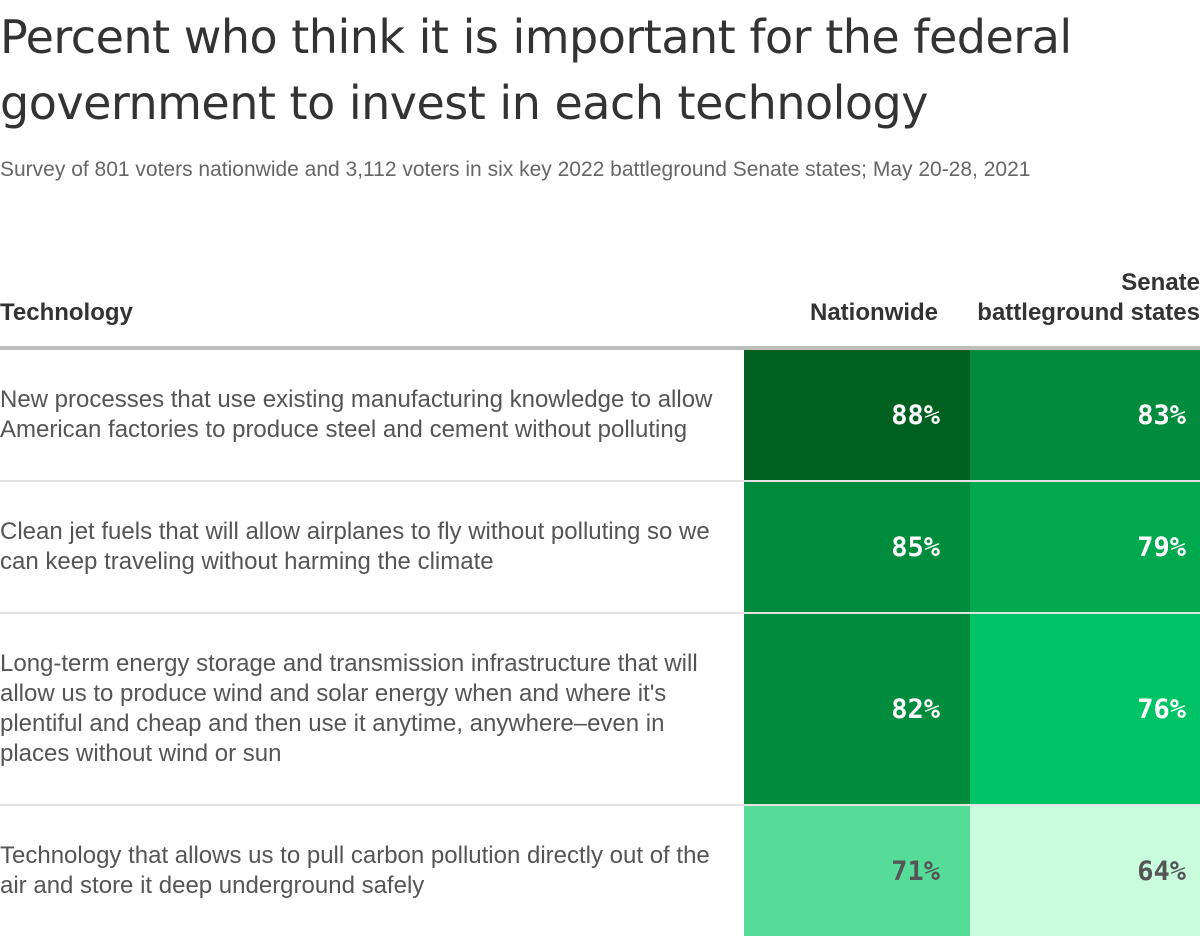  Describe the element at coordinates (1085, 871) in the screenshot. I see `senate-cell: 64%` at that location.